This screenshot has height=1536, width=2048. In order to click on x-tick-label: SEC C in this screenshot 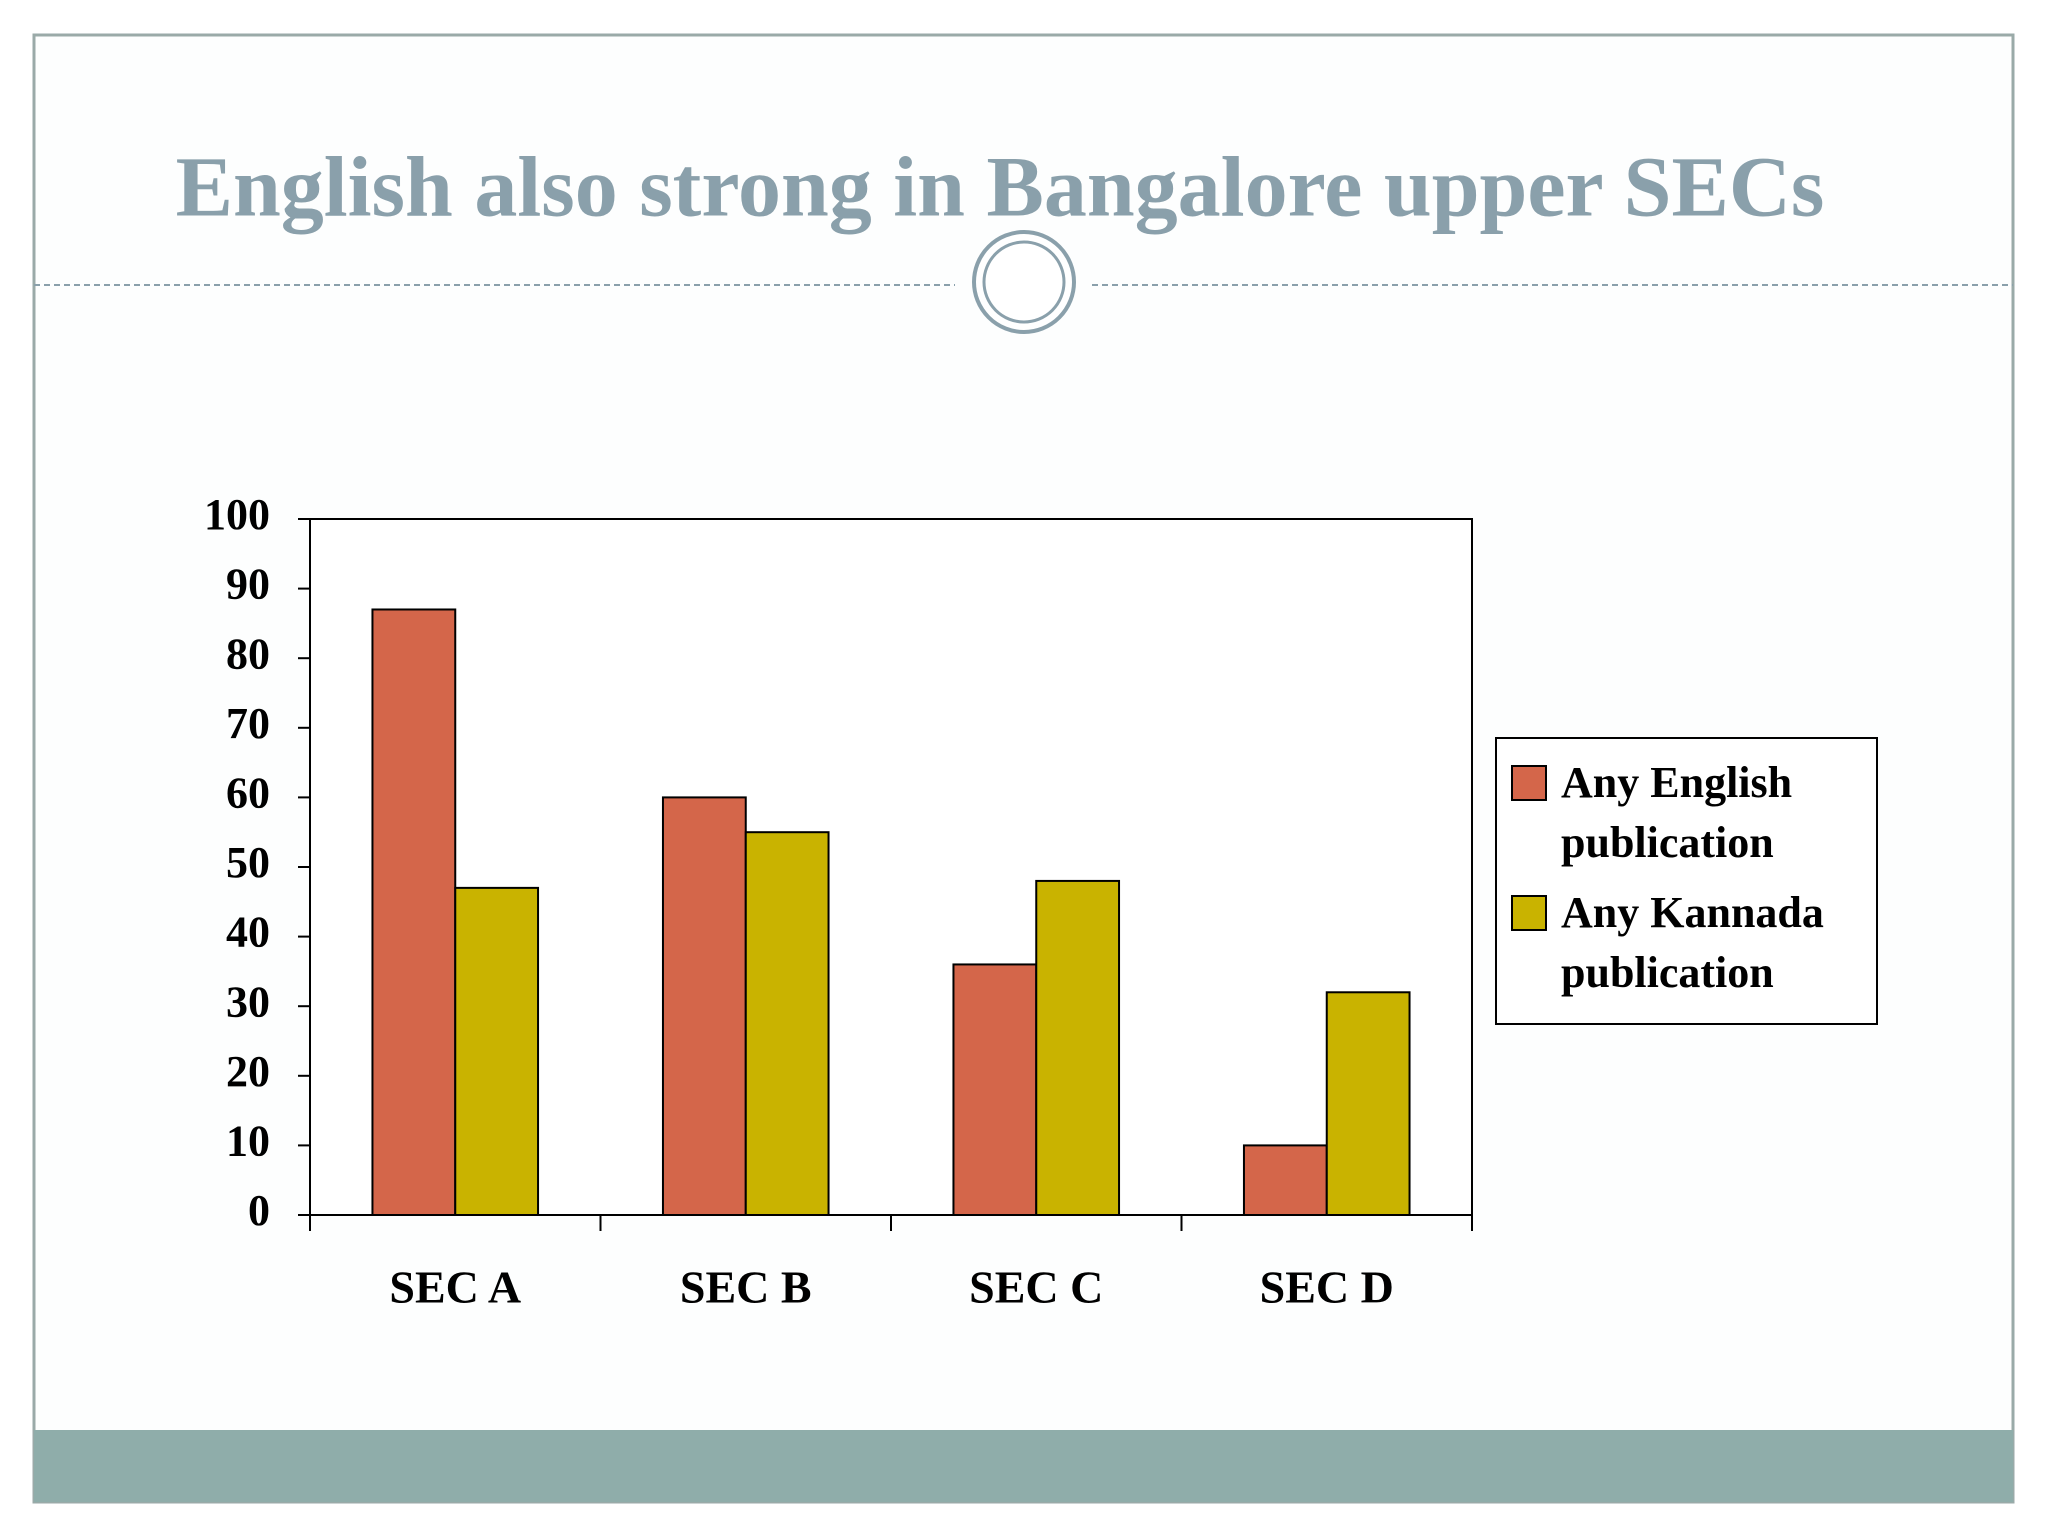, I will do `click(1036, 1287)`.